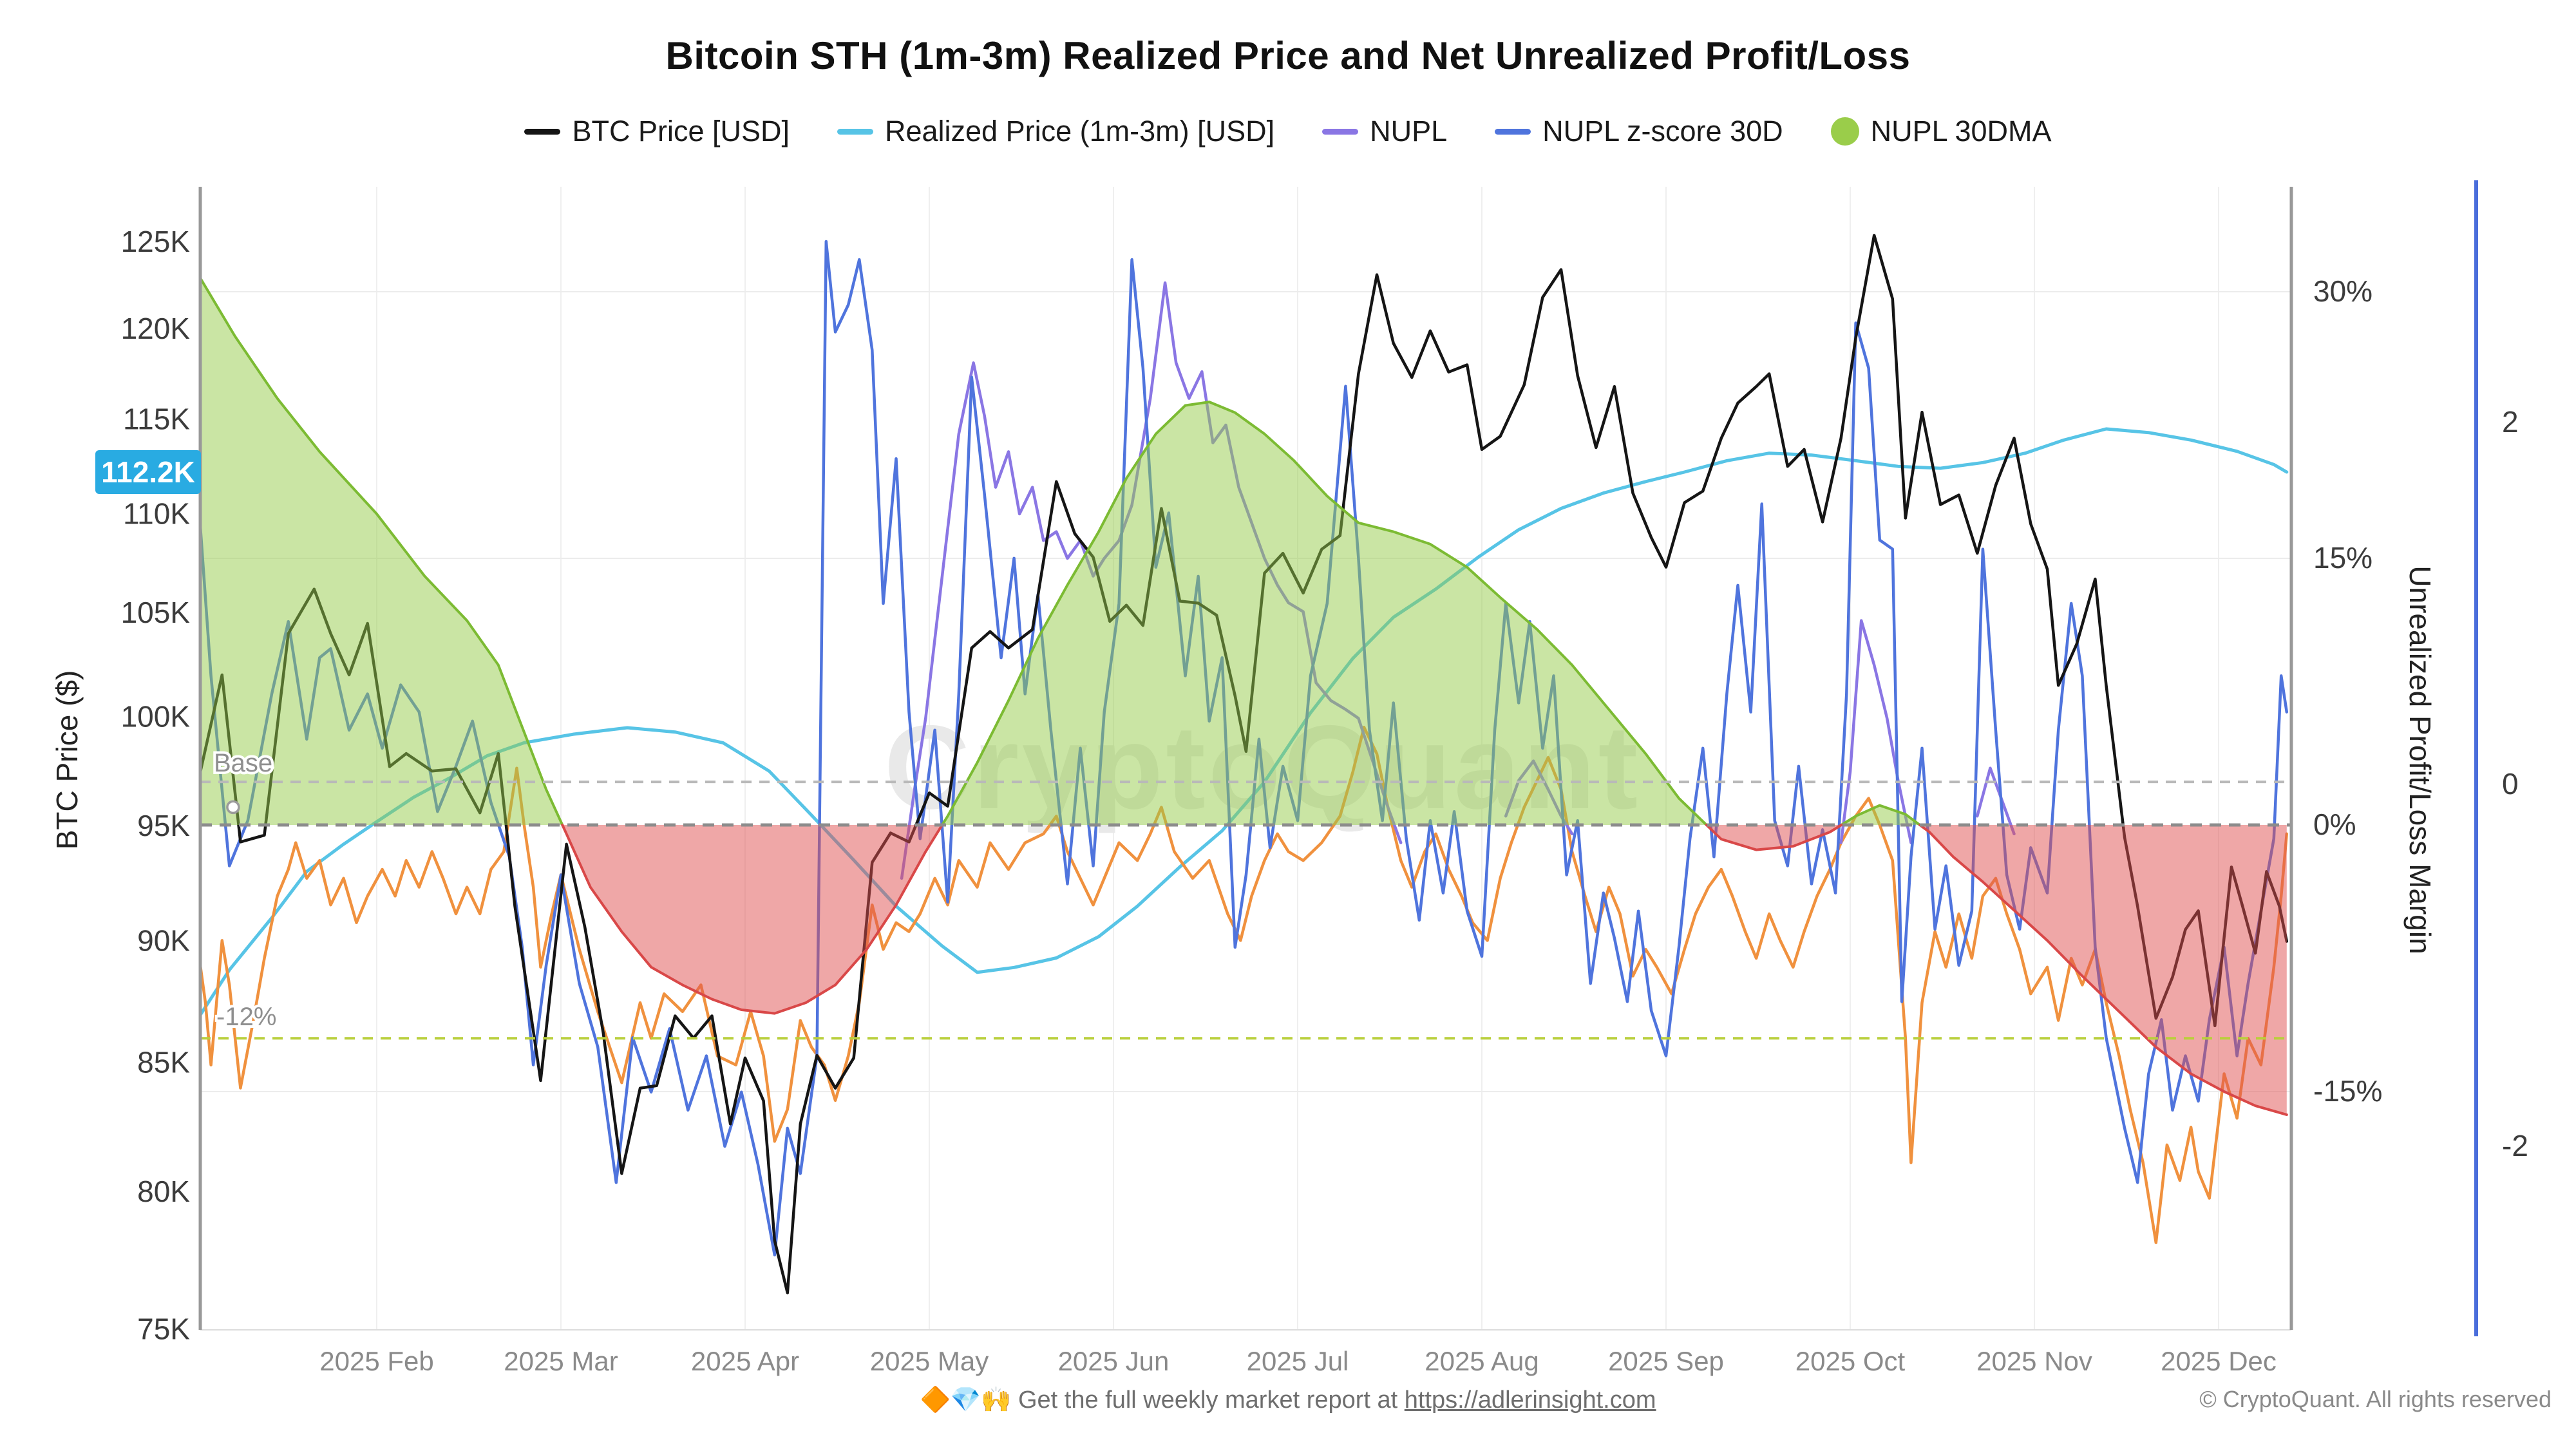  Describe the element at coordinates (163, 1062) in the screenshot. I see `left-axis-tick: 85K` at that location.